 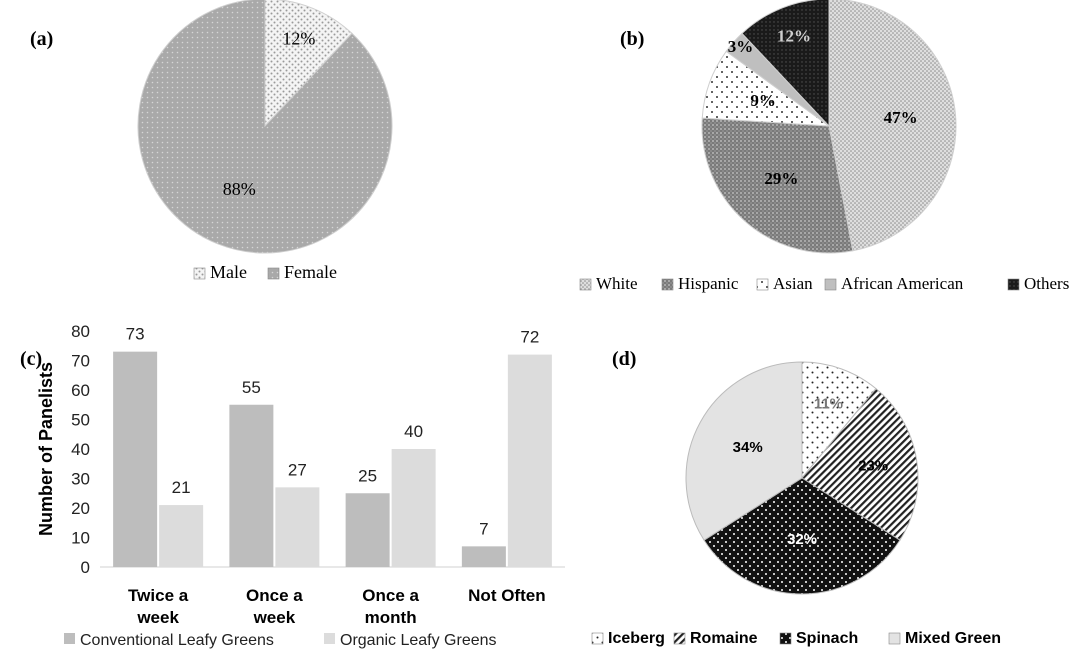 What do you see at coordinates (483, 528) in the screenshot?
I see `bar-value-label: 7` at bounding box center [483, 528].